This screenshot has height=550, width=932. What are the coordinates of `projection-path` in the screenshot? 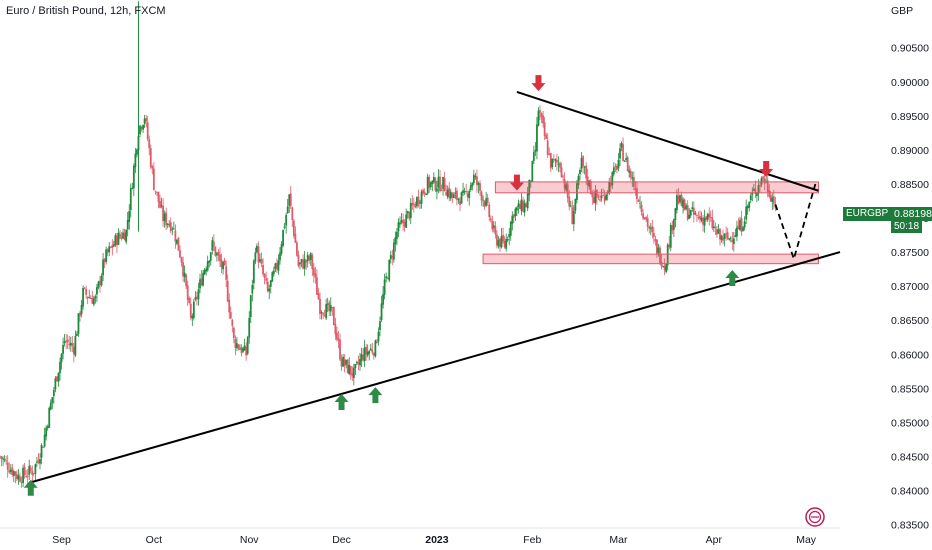 It's located at (795, 222).